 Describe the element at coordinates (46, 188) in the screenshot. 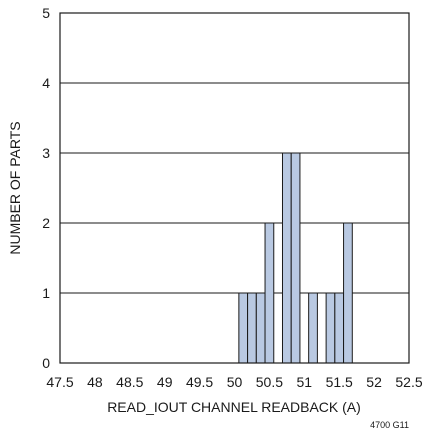

I see `y-tick-labels: 0 1 2 3 4 5` at that location.